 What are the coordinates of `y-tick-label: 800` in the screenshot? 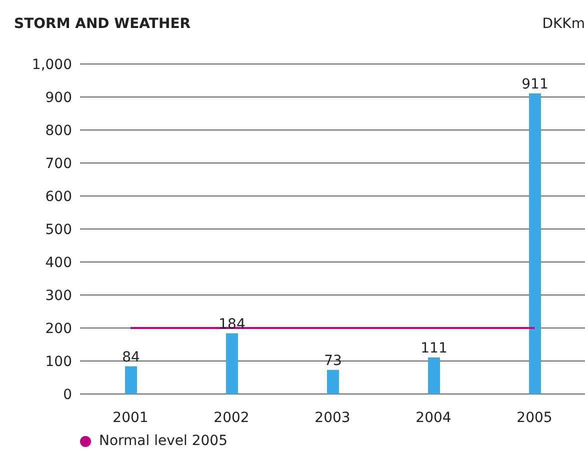 It's located at (58, 130).